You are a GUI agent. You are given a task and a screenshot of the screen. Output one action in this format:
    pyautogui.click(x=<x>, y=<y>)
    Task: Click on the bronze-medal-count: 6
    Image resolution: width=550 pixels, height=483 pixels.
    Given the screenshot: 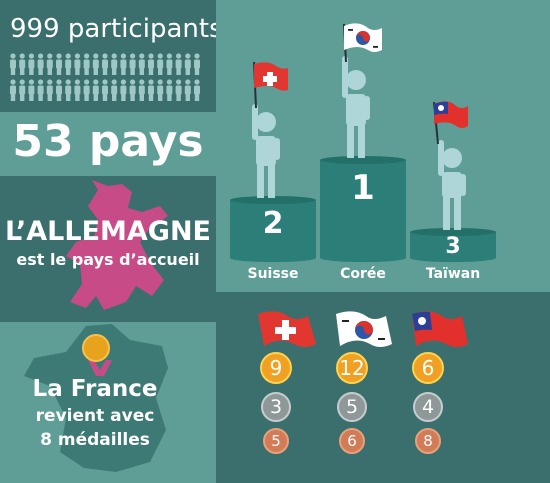 What is the action you would take?
    pyautogui.click(x=352, y=441)
    